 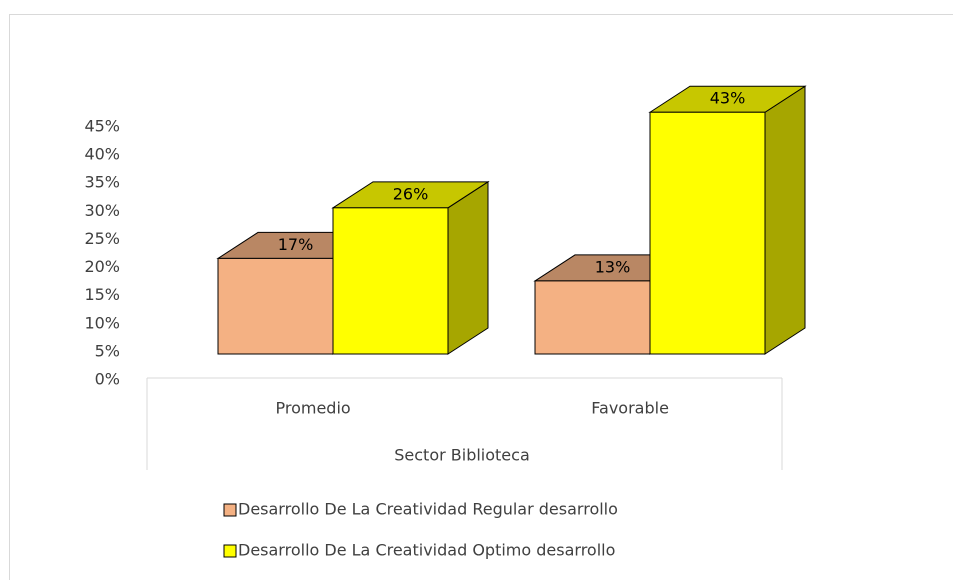 What do you see at coordinates (102, 322) in the screenshot?
I see `y-tick-label: 10%` at bounding box center [102, 322].